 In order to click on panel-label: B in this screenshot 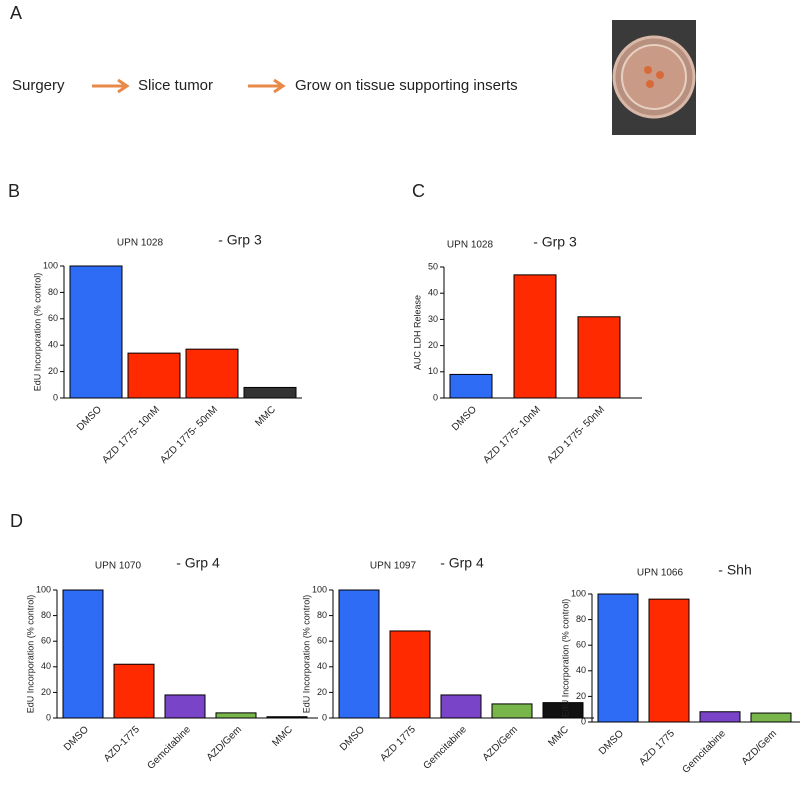, I will do `click(14, 191)`.